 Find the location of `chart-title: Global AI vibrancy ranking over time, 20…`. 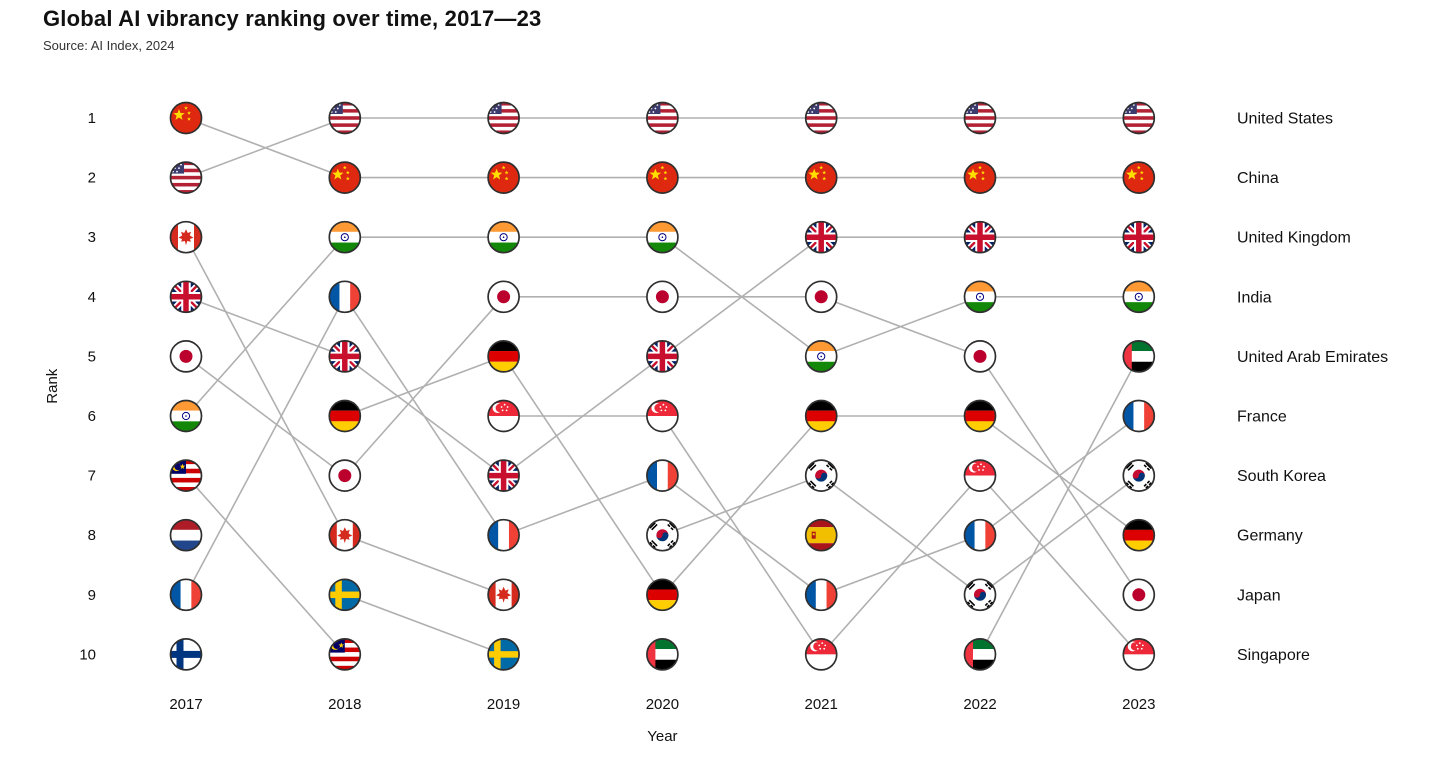

chart-title: Global AI vibrancy ranking over time, 20… is located at coordinates (292, 18).